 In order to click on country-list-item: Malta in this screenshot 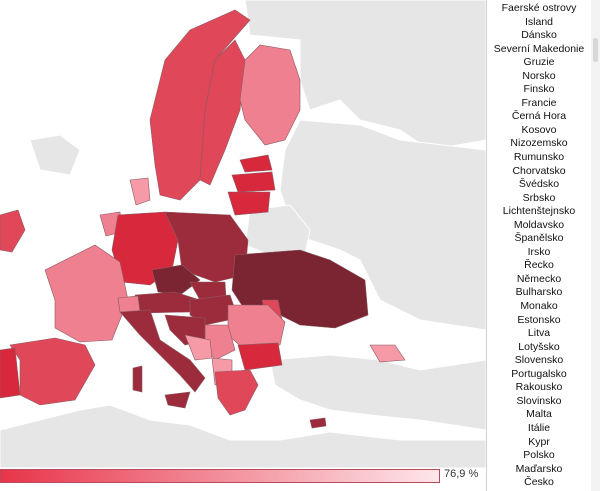, I will do `click(539, 414)`.